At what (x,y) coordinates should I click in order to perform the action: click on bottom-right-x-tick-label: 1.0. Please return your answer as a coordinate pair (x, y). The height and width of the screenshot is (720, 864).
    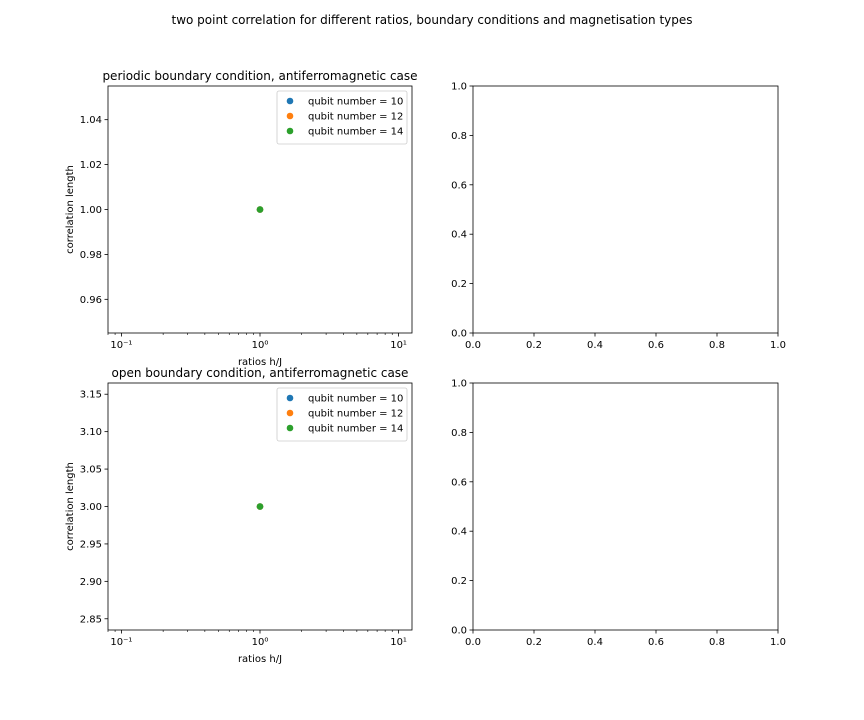
    Looking at the image, I should click on (778, 642).